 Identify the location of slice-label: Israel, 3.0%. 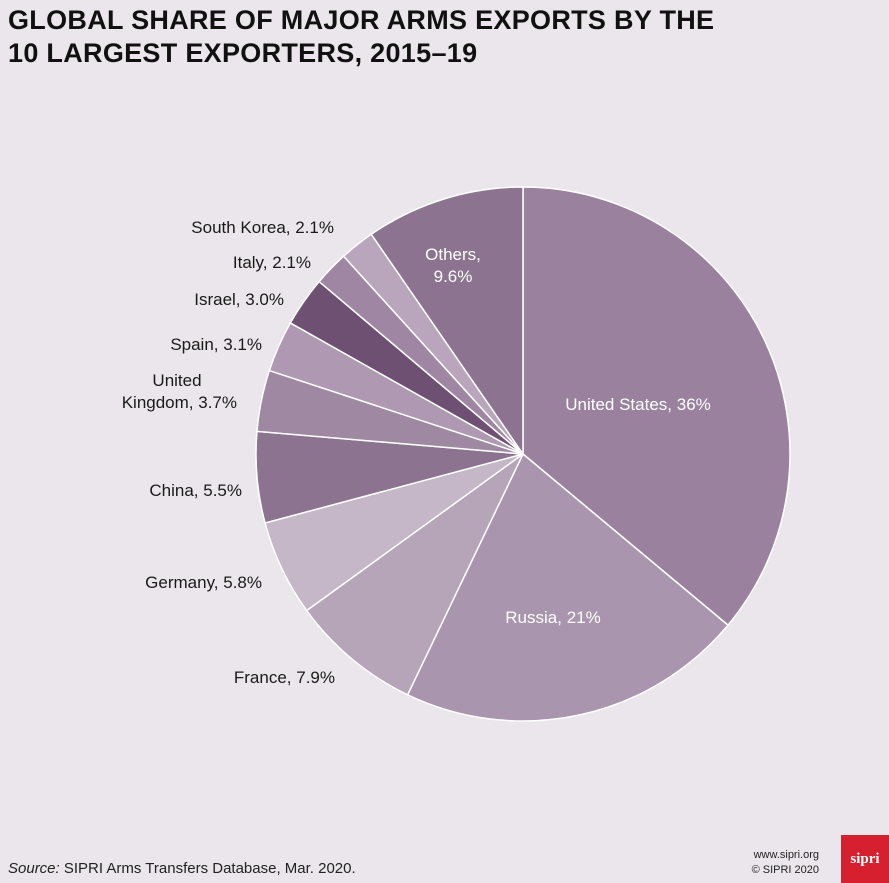
(239, 299).